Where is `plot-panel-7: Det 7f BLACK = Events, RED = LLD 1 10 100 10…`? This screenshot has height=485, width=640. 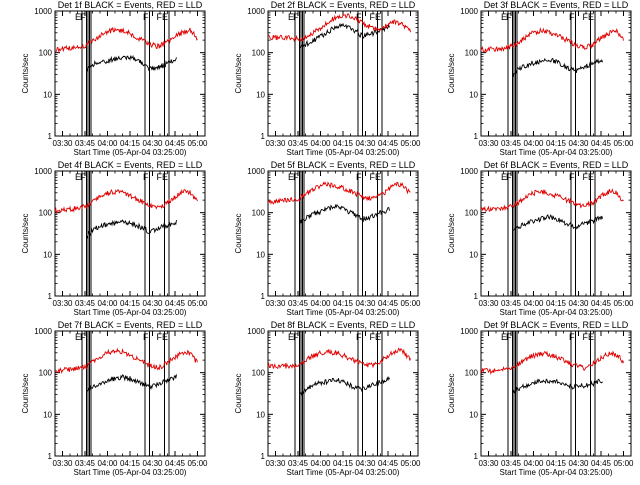
plot-panel-7: Det 7f BLACK = Events, RED = LLD 1 10 100 10… is located at coordinates (114, 398).